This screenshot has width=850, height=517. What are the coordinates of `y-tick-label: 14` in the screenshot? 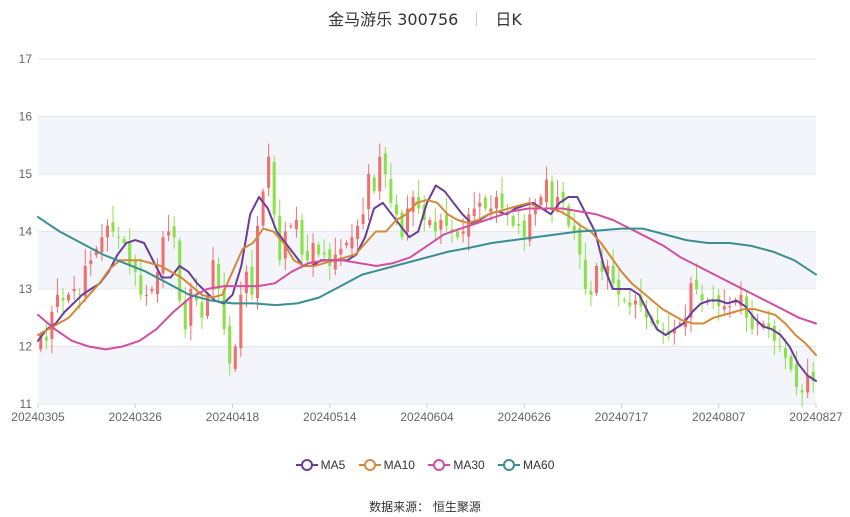 It's located at (26, 232).